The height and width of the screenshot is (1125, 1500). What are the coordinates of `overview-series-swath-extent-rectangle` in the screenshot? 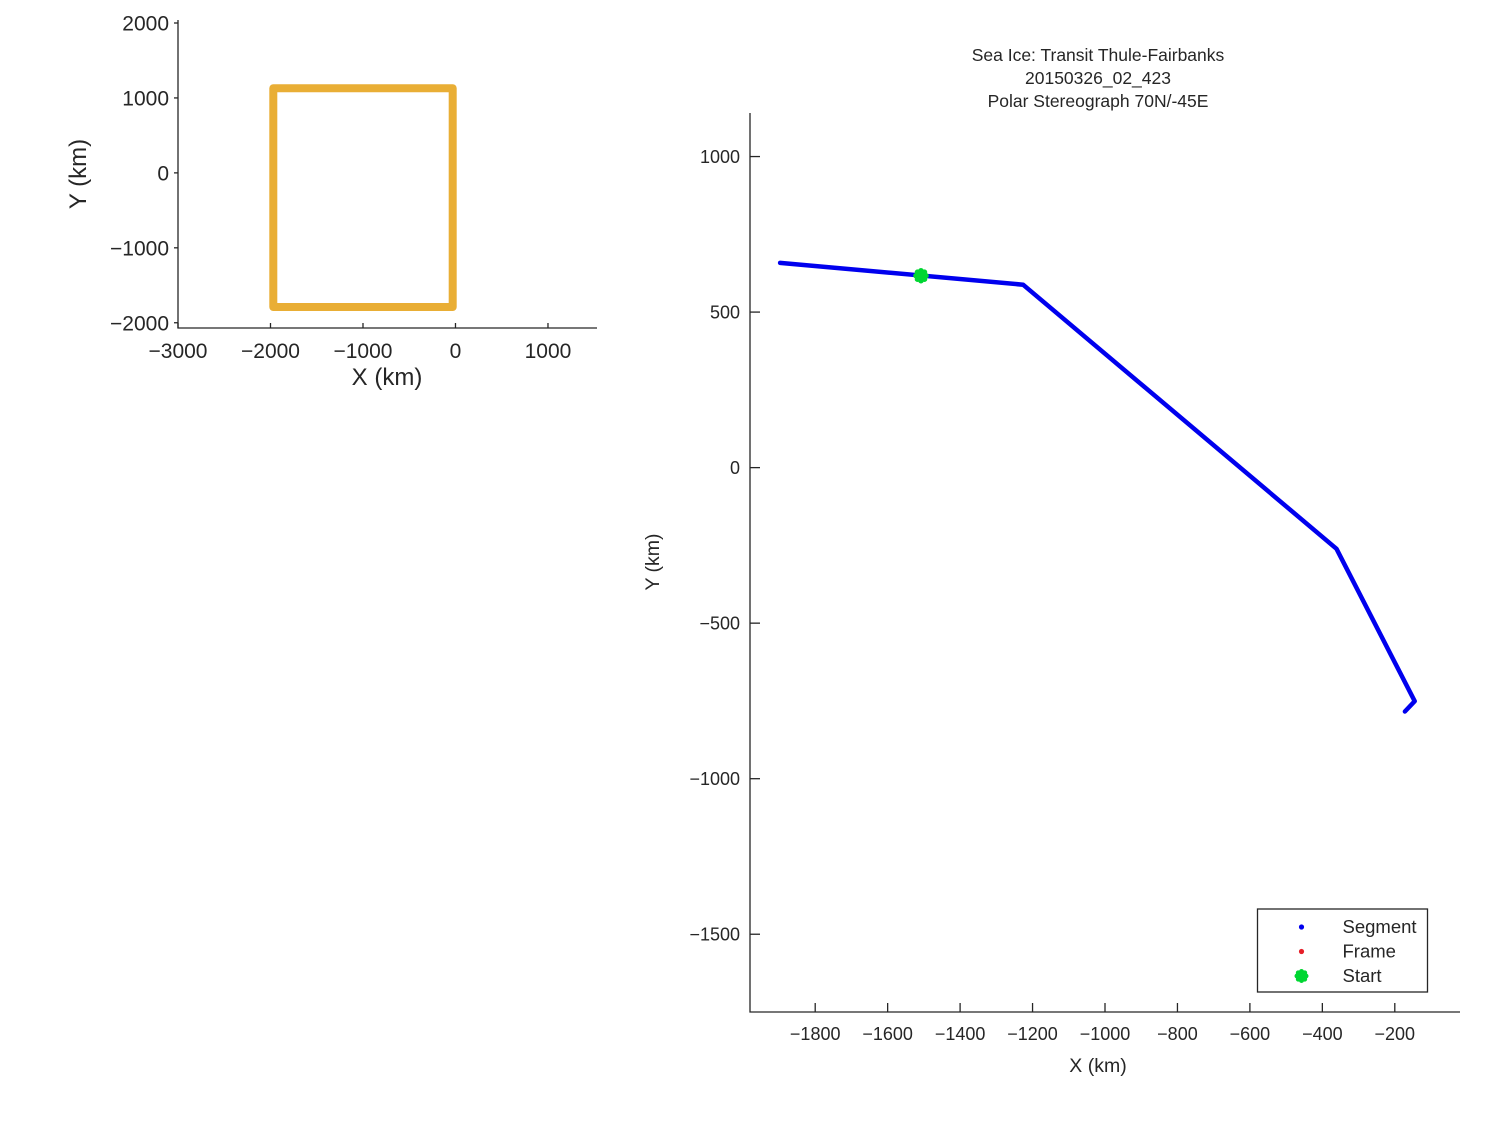 It's located at (363, 197).